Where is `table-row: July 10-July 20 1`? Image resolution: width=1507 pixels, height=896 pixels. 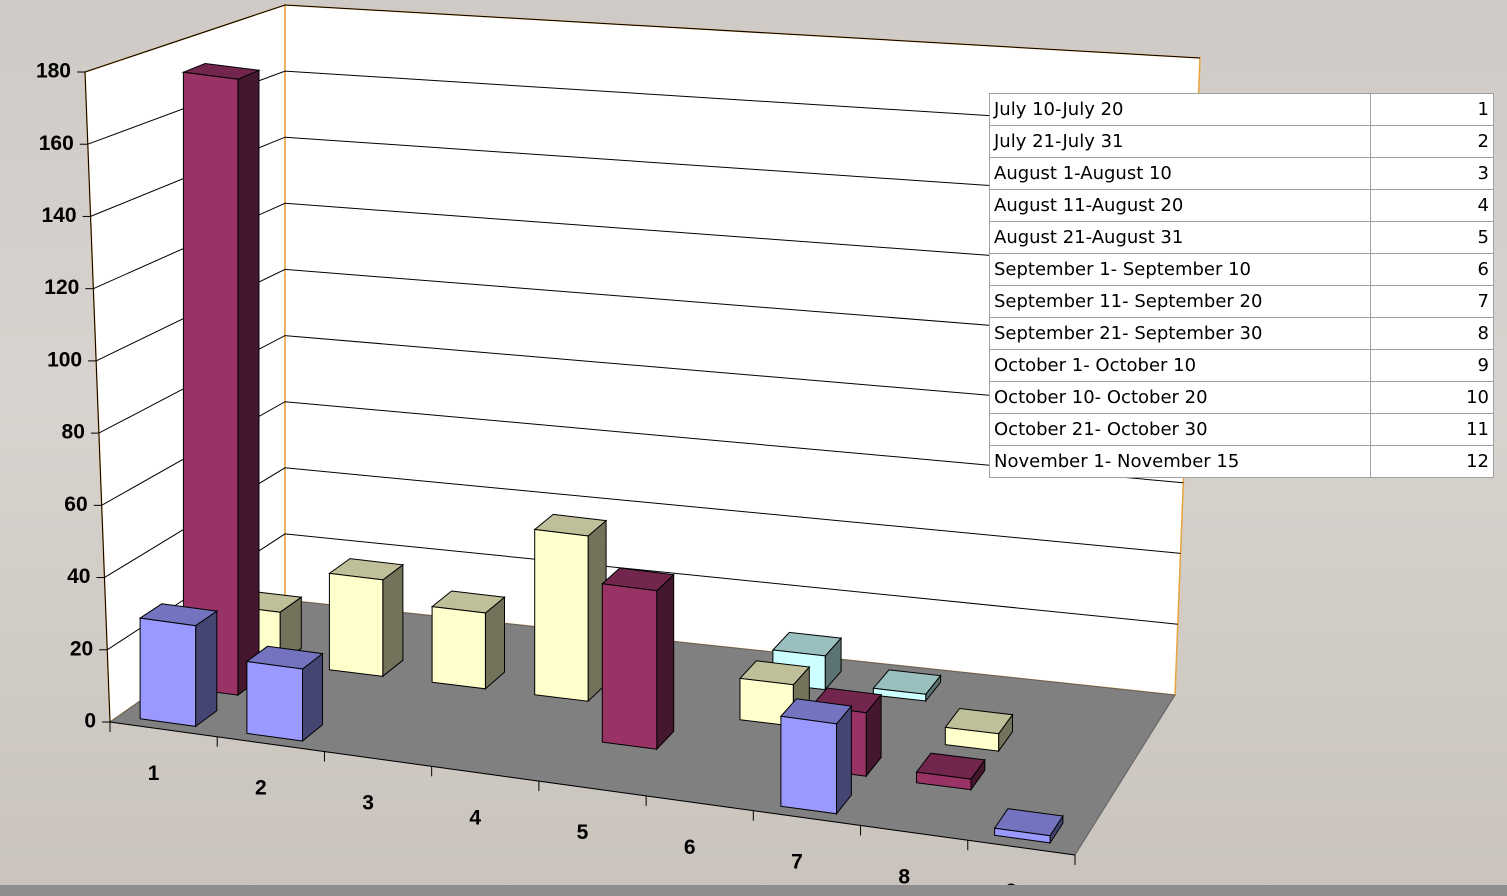 table-row: July 10-July 20 1 is located at coordinates (1241, 109).